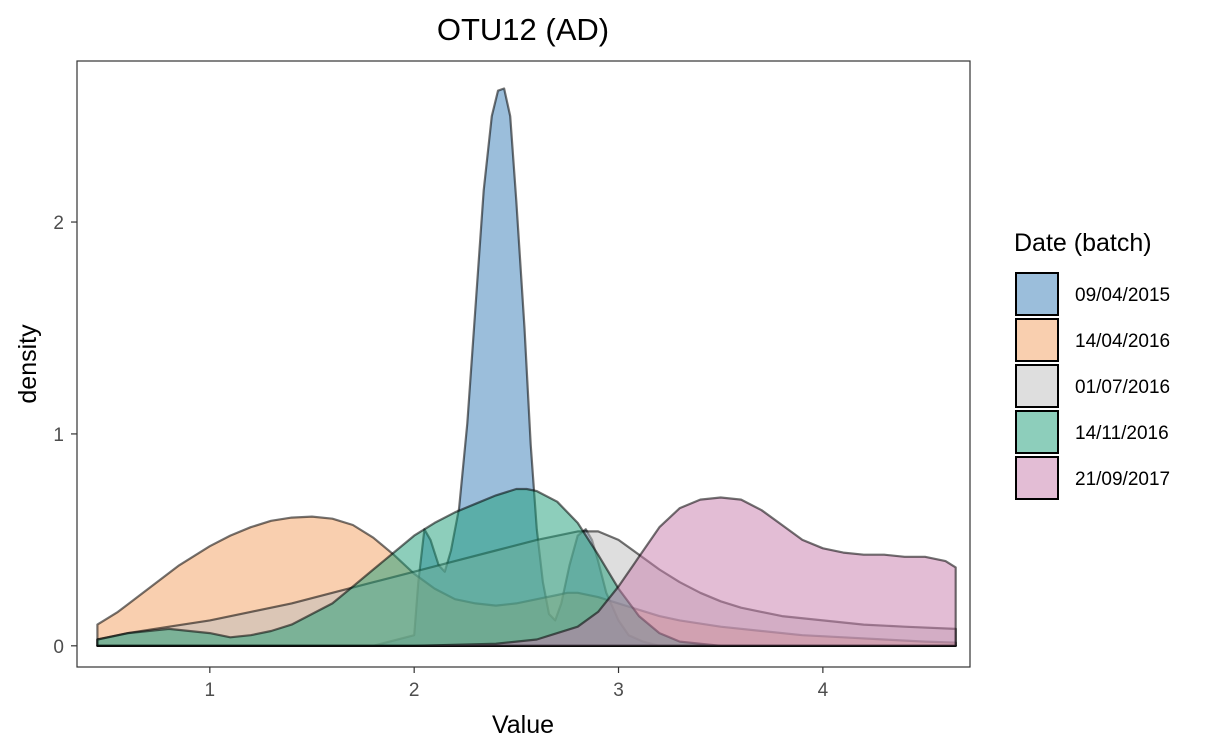 This screenshot has width=1222, height=755. I want to click on chart-title: OTU12 (AD), so click(523, 29).